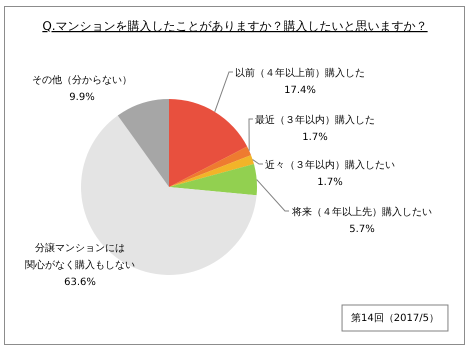 The width and height of the screenshot is (470, 350). What do you see at coordinates (395, 318) in the screenshot?
I see `text: 第14回（2017/5）` at bounding box center [395, 318].